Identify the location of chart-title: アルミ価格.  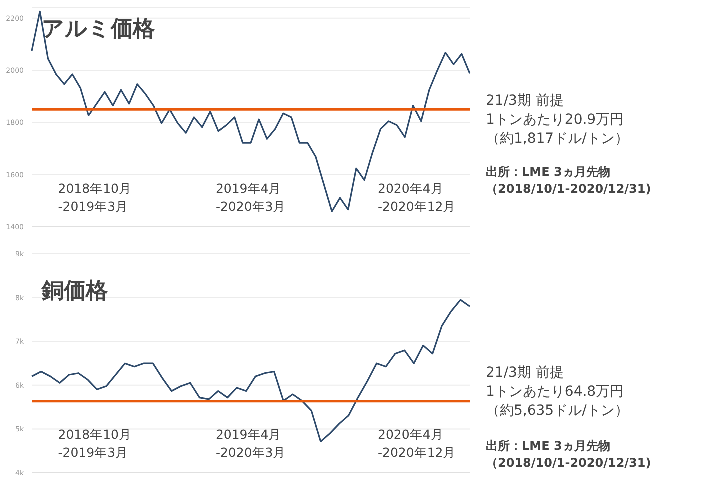
(98, 30).